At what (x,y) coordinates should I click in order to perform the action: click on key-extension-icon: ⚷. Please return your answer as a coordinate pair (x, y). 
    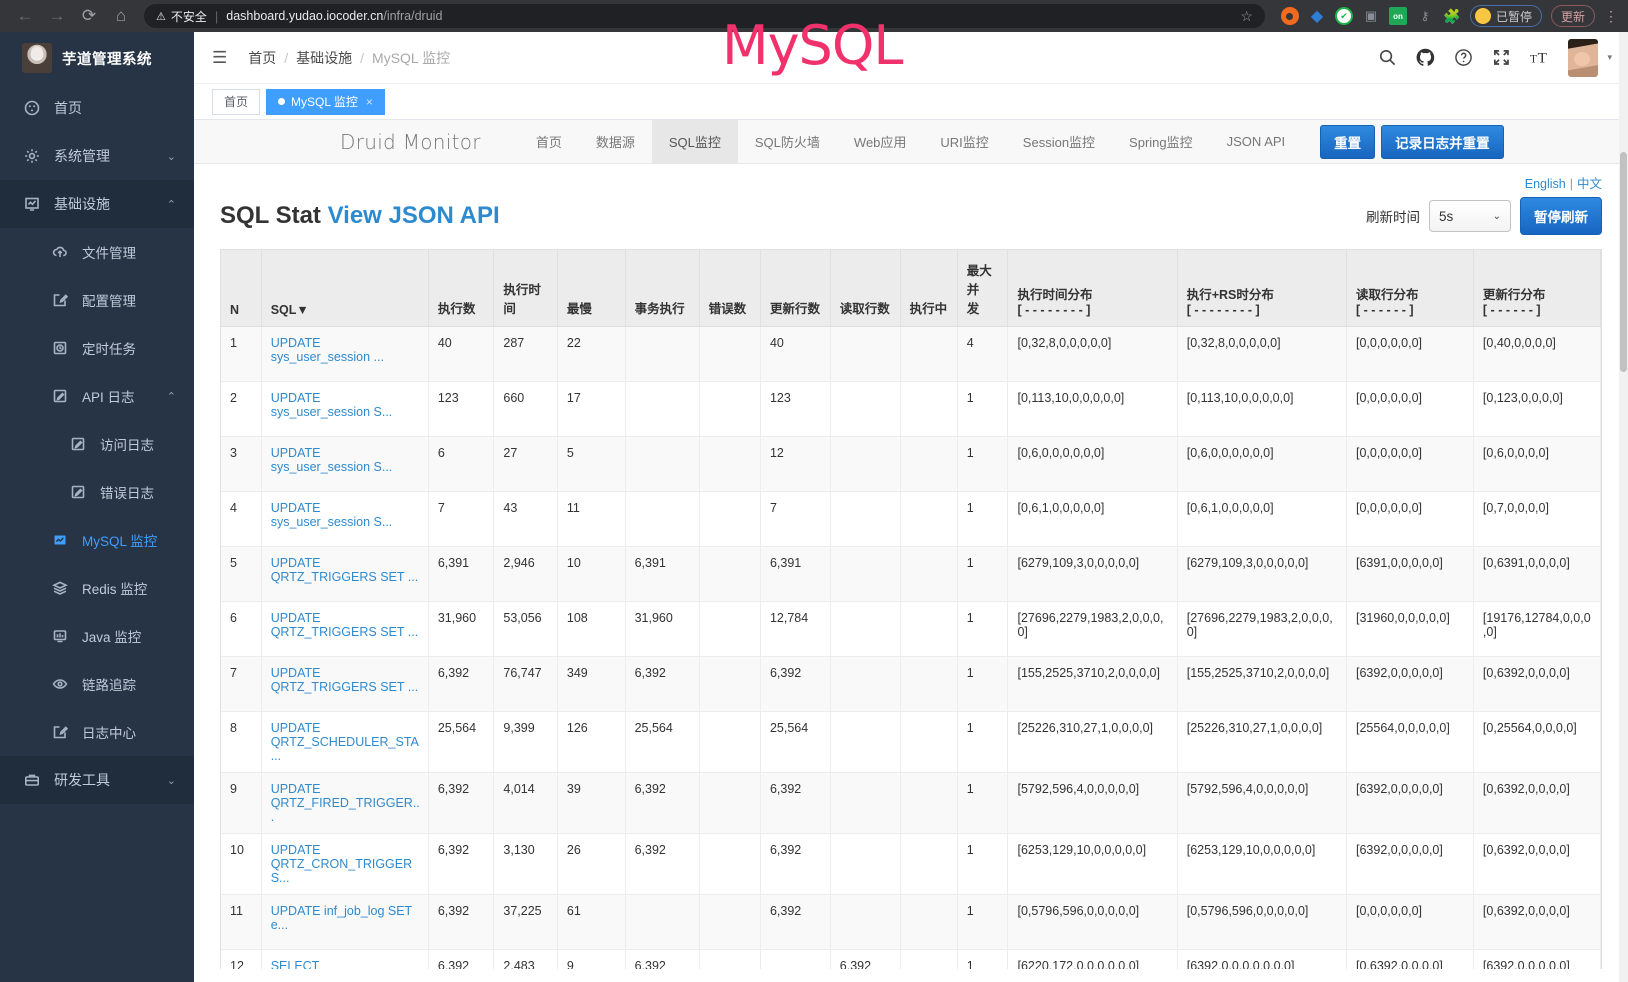
    Looking at the image, I should click on (1425, 16).